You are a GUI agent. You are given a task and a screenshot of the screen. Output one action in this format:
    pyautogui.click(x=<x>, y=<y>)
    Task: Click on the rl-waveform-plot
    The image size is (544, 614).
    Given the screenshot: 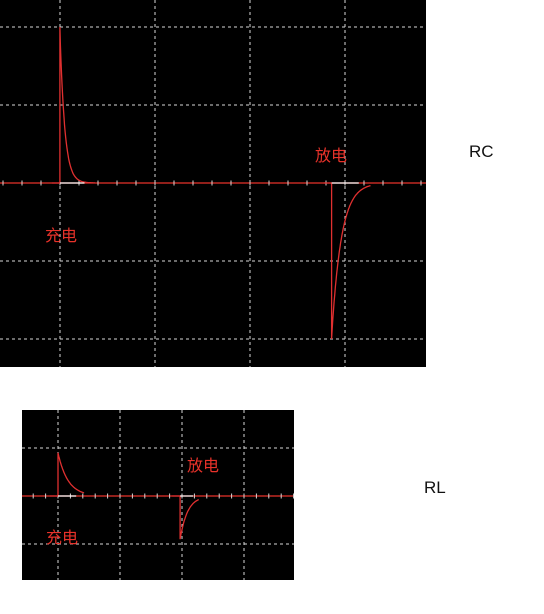 What is the action you would take?
    pyautogui.click(x=158, y=495)
    